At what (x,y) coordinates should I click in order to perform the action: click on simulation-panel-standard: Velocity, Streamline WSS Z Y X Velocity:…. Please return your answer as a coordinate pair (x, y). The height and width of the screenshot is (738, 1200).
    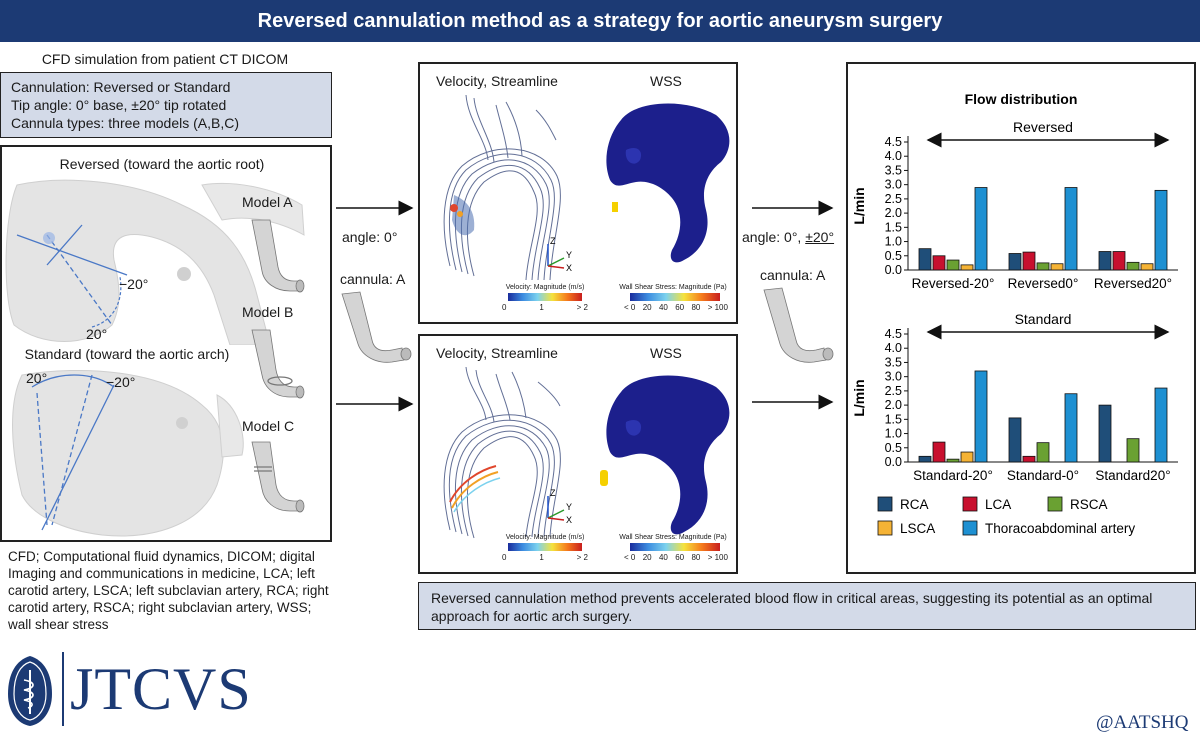
    Looking at the image, I should click on (578, 454).